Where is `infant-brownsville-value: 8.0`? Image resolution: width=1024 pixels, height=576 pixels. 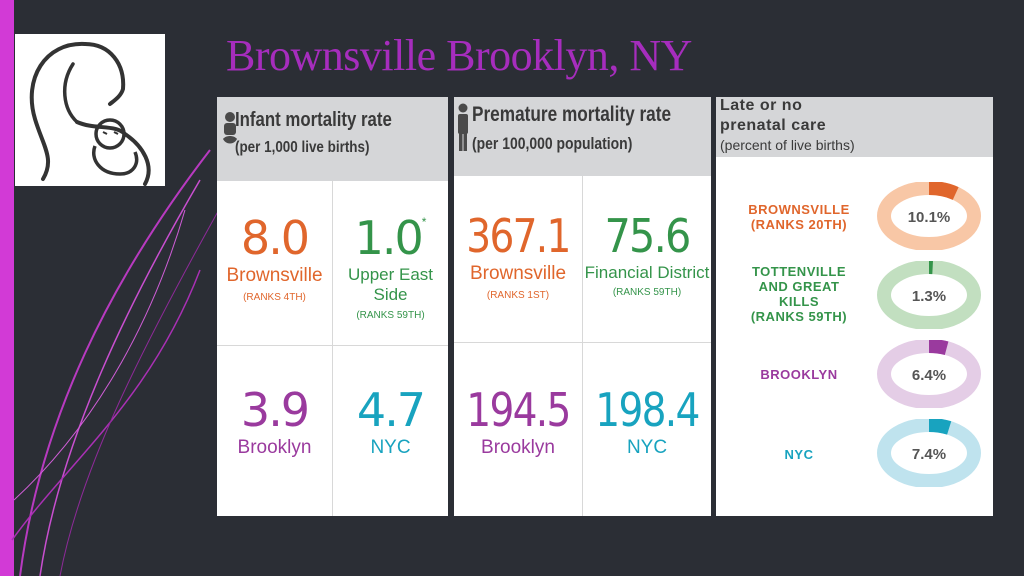
infant-brownsville-value: 8.0 is located at coordinates (275, 238).